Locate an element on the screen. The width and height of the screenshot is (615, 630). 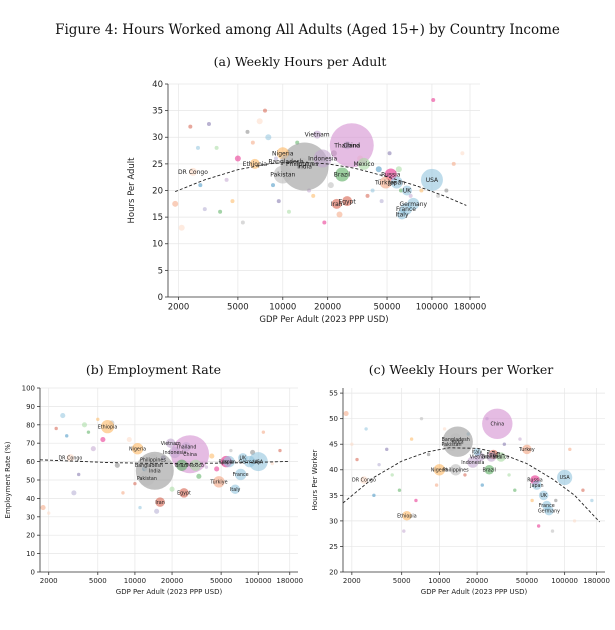
x-tick-label: 100000 is located at coordinates (564, 581).